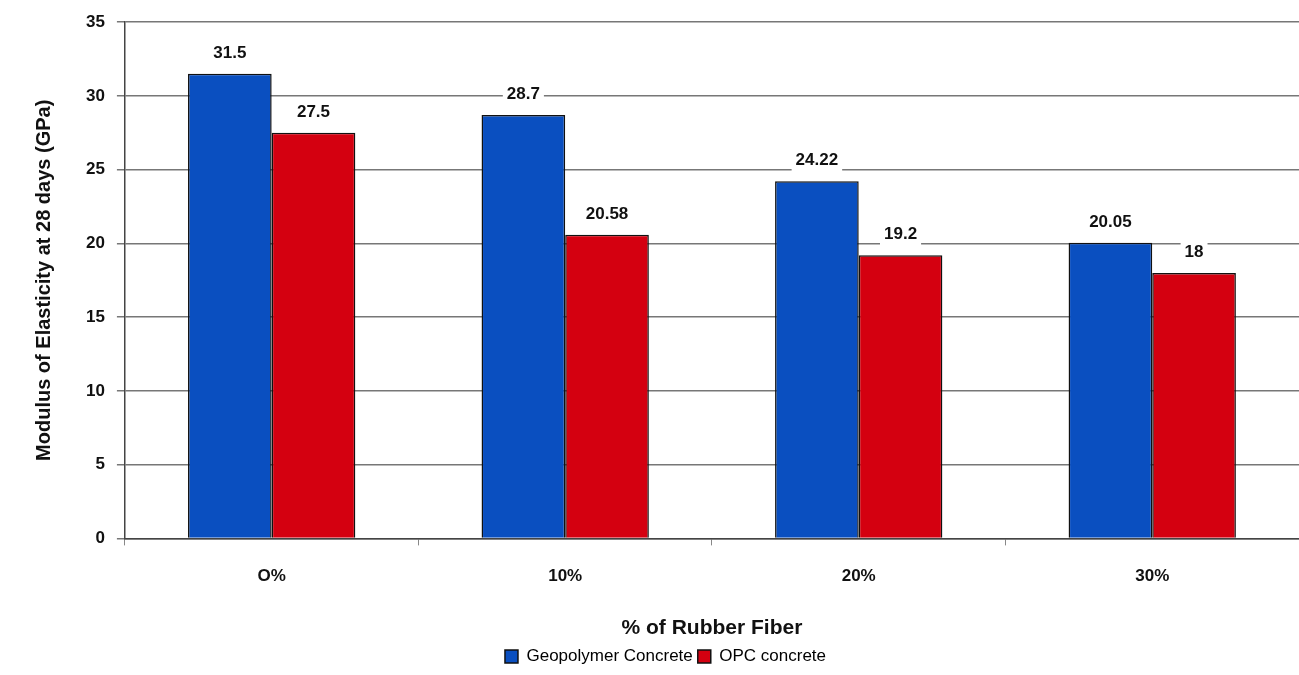 The width and height of the screenshot is (1299, 675). I want to click on y-tick-label: 20, so click(95, 243).